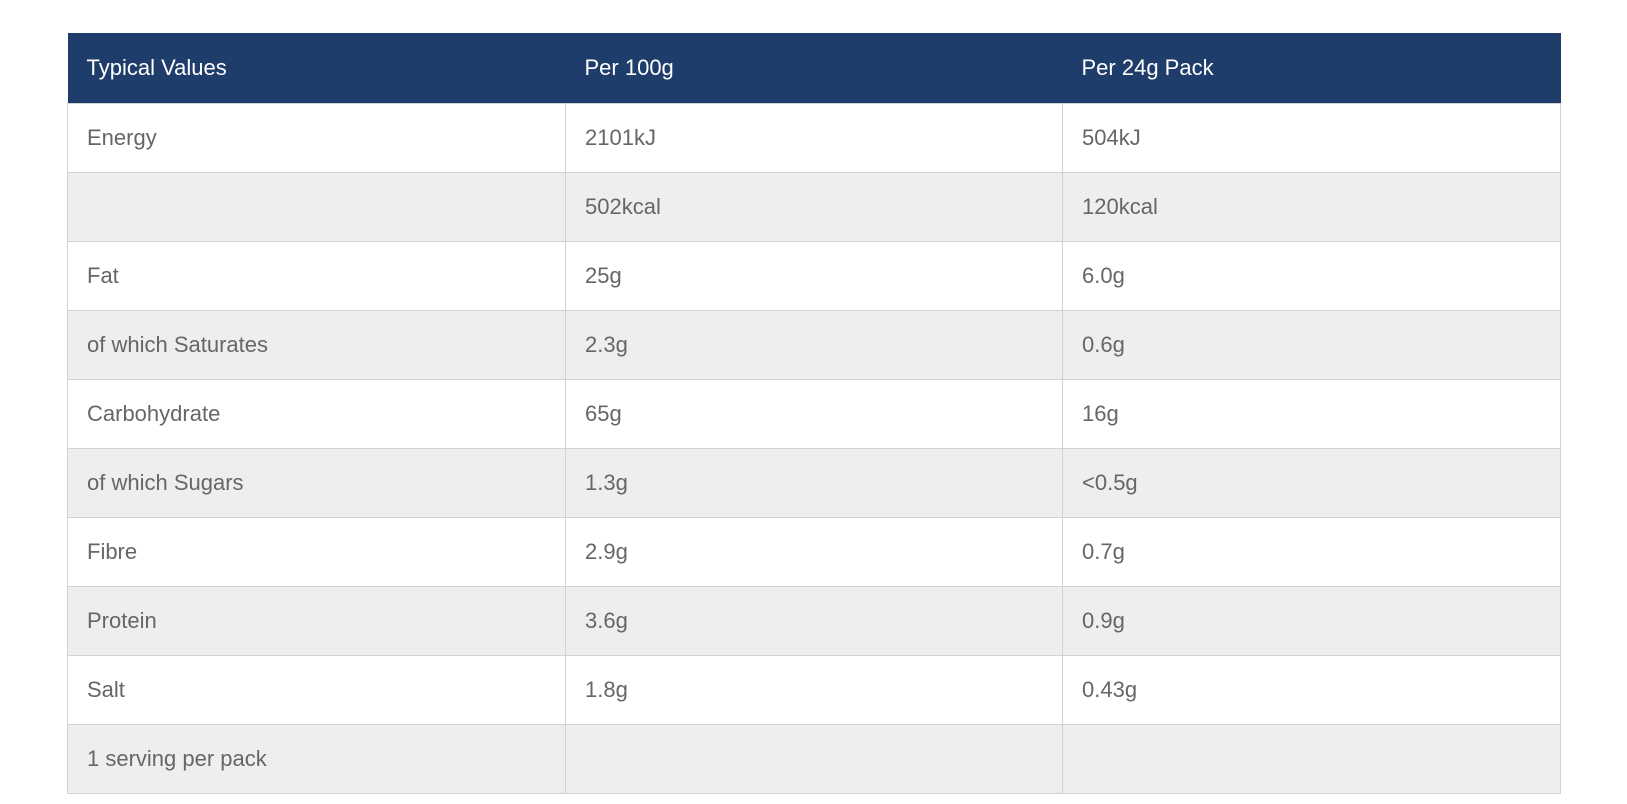 The width and height of the screenshot is (1627, 804). Describe the element at coordinates (1311, 620) in the screenshot. I see `per-pack-value: 0.9g` at that location.